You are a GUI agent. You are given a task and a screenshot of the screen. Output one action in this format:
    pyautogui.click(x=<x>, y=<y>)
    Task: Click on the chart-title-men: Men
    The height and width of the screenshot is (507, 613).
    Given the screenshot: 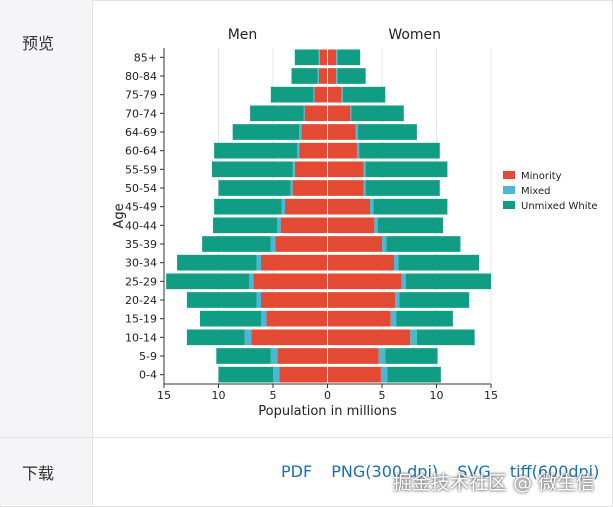 What is the action you would take?
    pyautogui.click(x=243, y=35)
    